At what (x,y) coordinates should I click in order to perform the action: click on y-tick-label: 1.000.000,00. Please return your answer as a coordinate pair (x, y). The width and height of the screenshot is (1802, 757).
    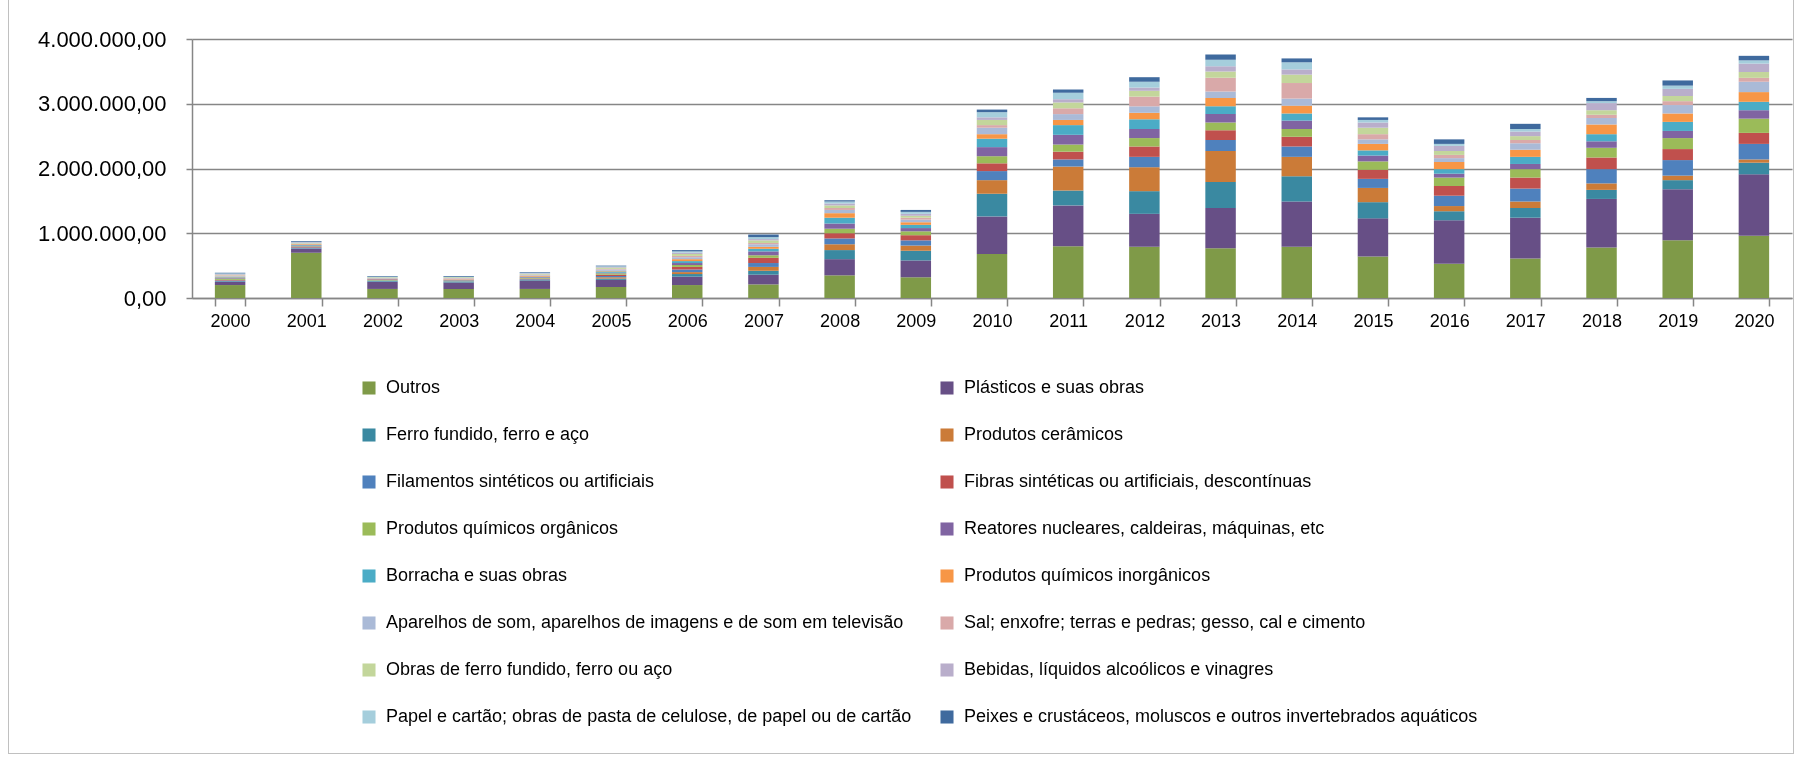
    Looking at the image, I should click on (102, 233).